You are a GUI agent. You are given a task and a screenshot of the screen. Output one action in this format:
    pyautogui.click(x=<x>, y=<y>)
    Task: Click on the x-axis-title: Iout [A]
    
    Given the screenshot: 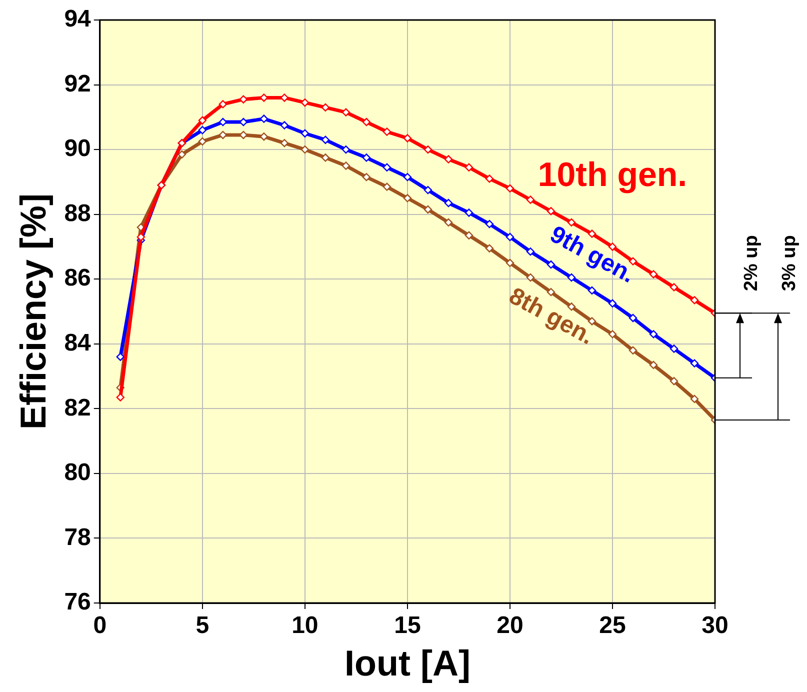 What is the action you would take?
    pyautogui.click(x=407, y=663)
    